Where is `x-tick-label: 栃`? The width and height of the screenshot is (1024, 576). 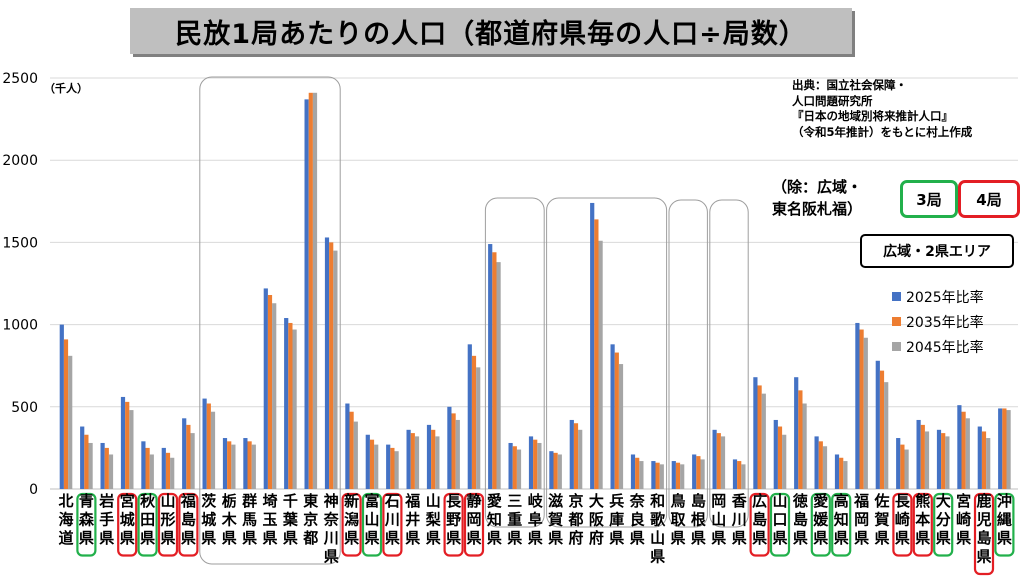
x-tick-label: 栃 is located at coordinates (229, 501).